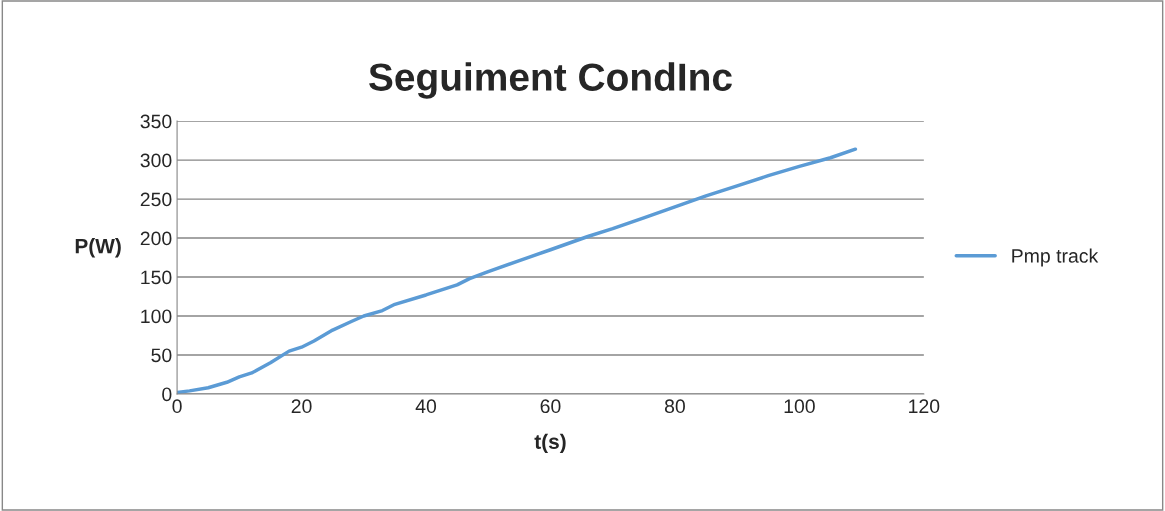  Describe the element at coordinates (550, 443) in the screenshot. I see `x-axis-title: t(s)` at that location.